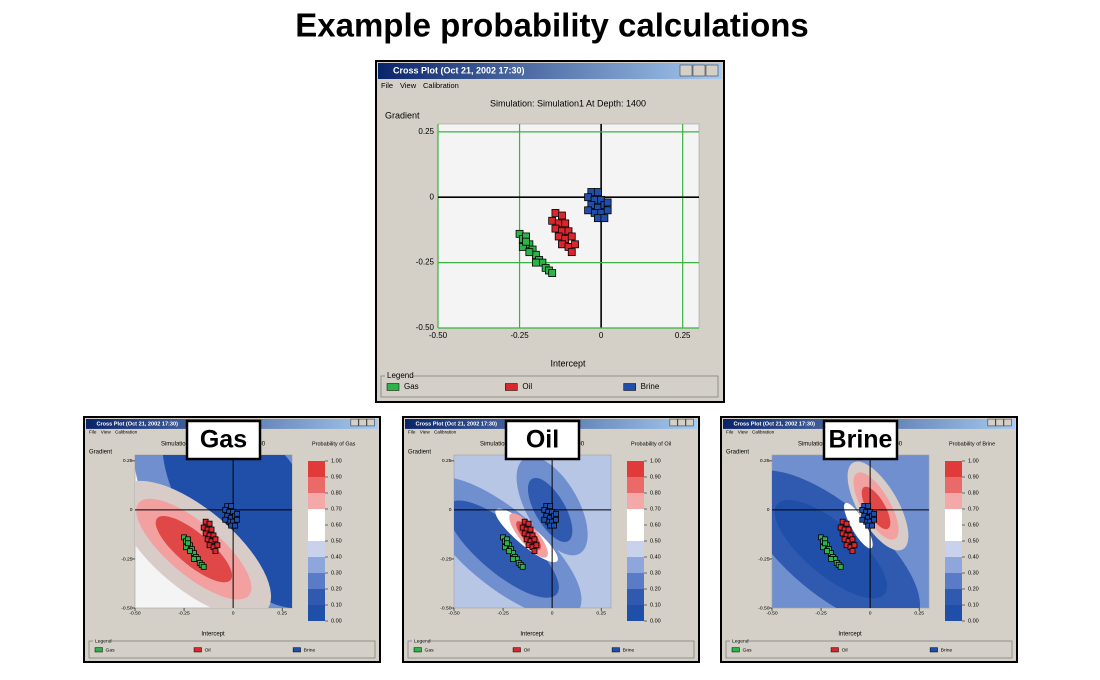 The image size is (1100, 680). Describe the element at coordinates (650, 386) in the screenshot. I see `legend-label: Brine` at that location.